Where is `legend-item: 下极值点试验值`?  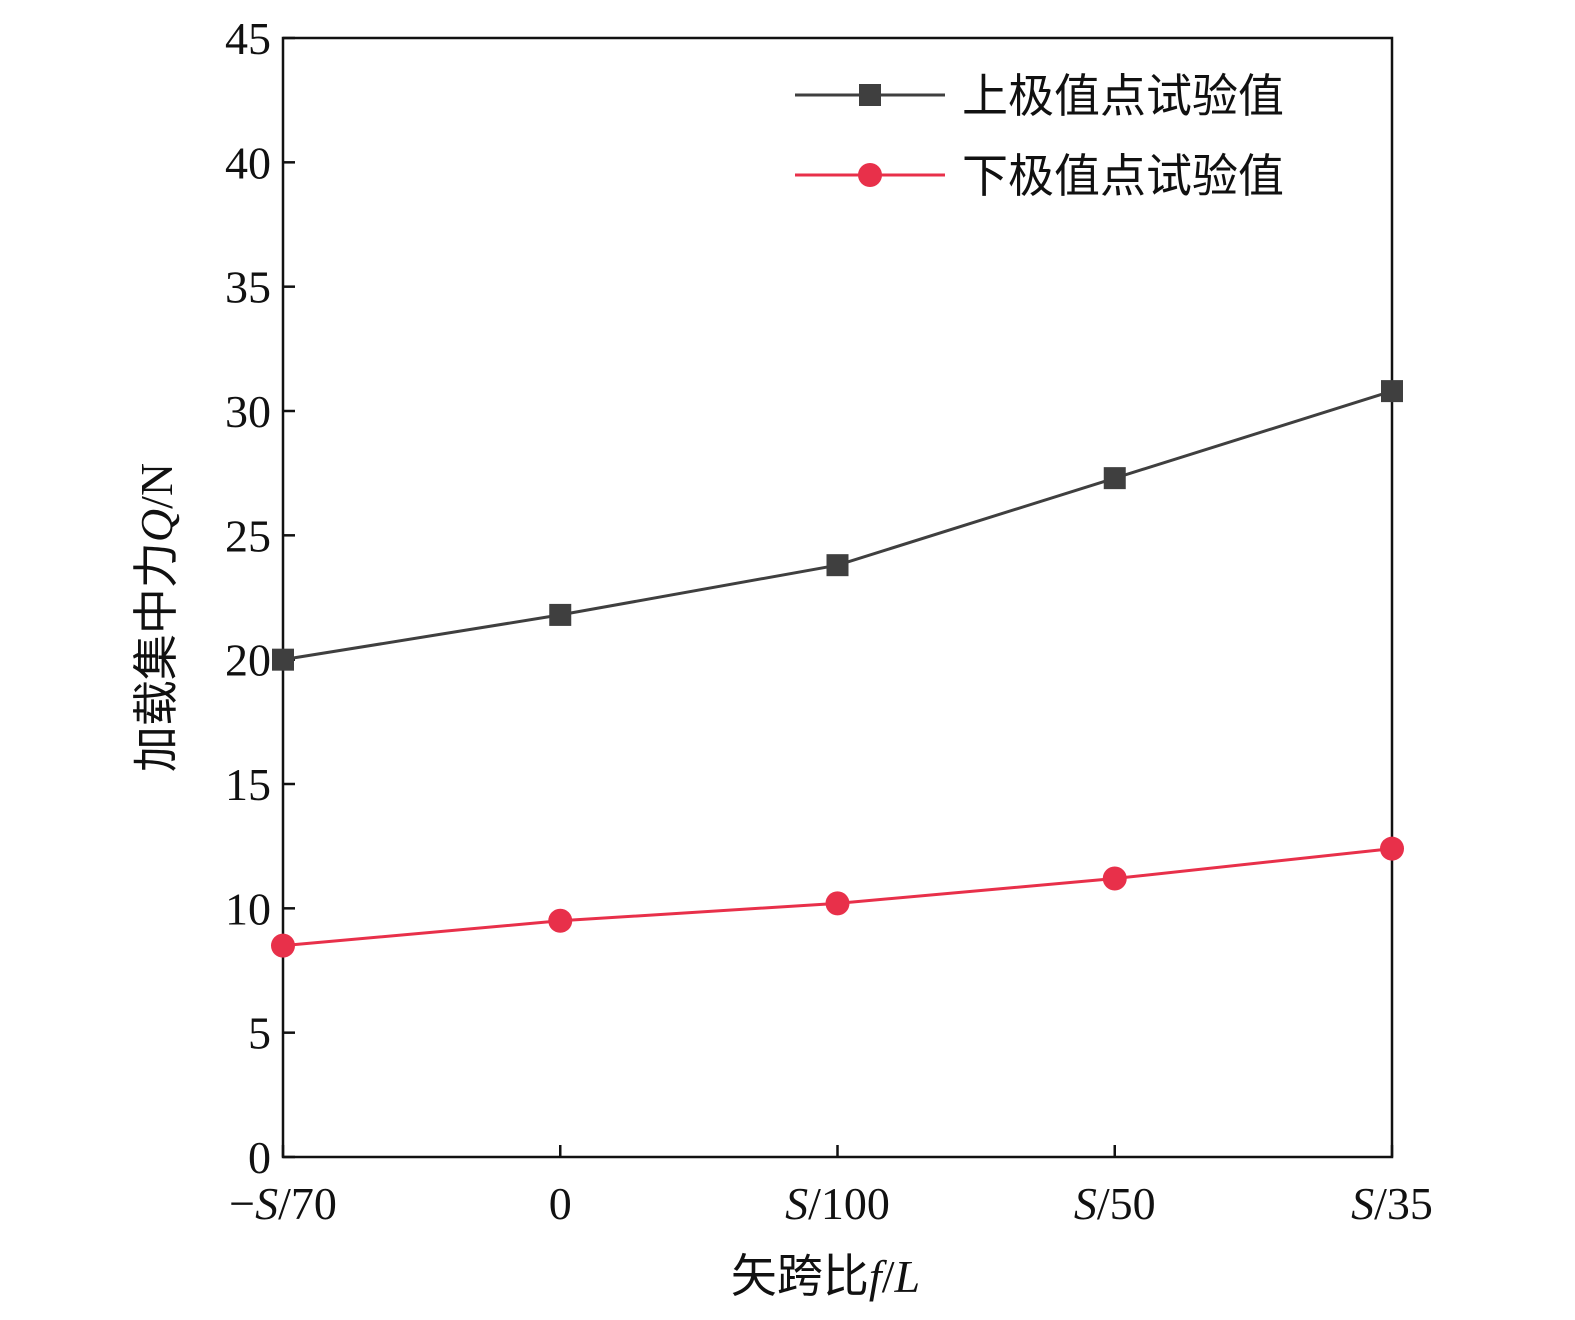
legend-item: 下极值点试验值 is located at coordinates (1039, 176).